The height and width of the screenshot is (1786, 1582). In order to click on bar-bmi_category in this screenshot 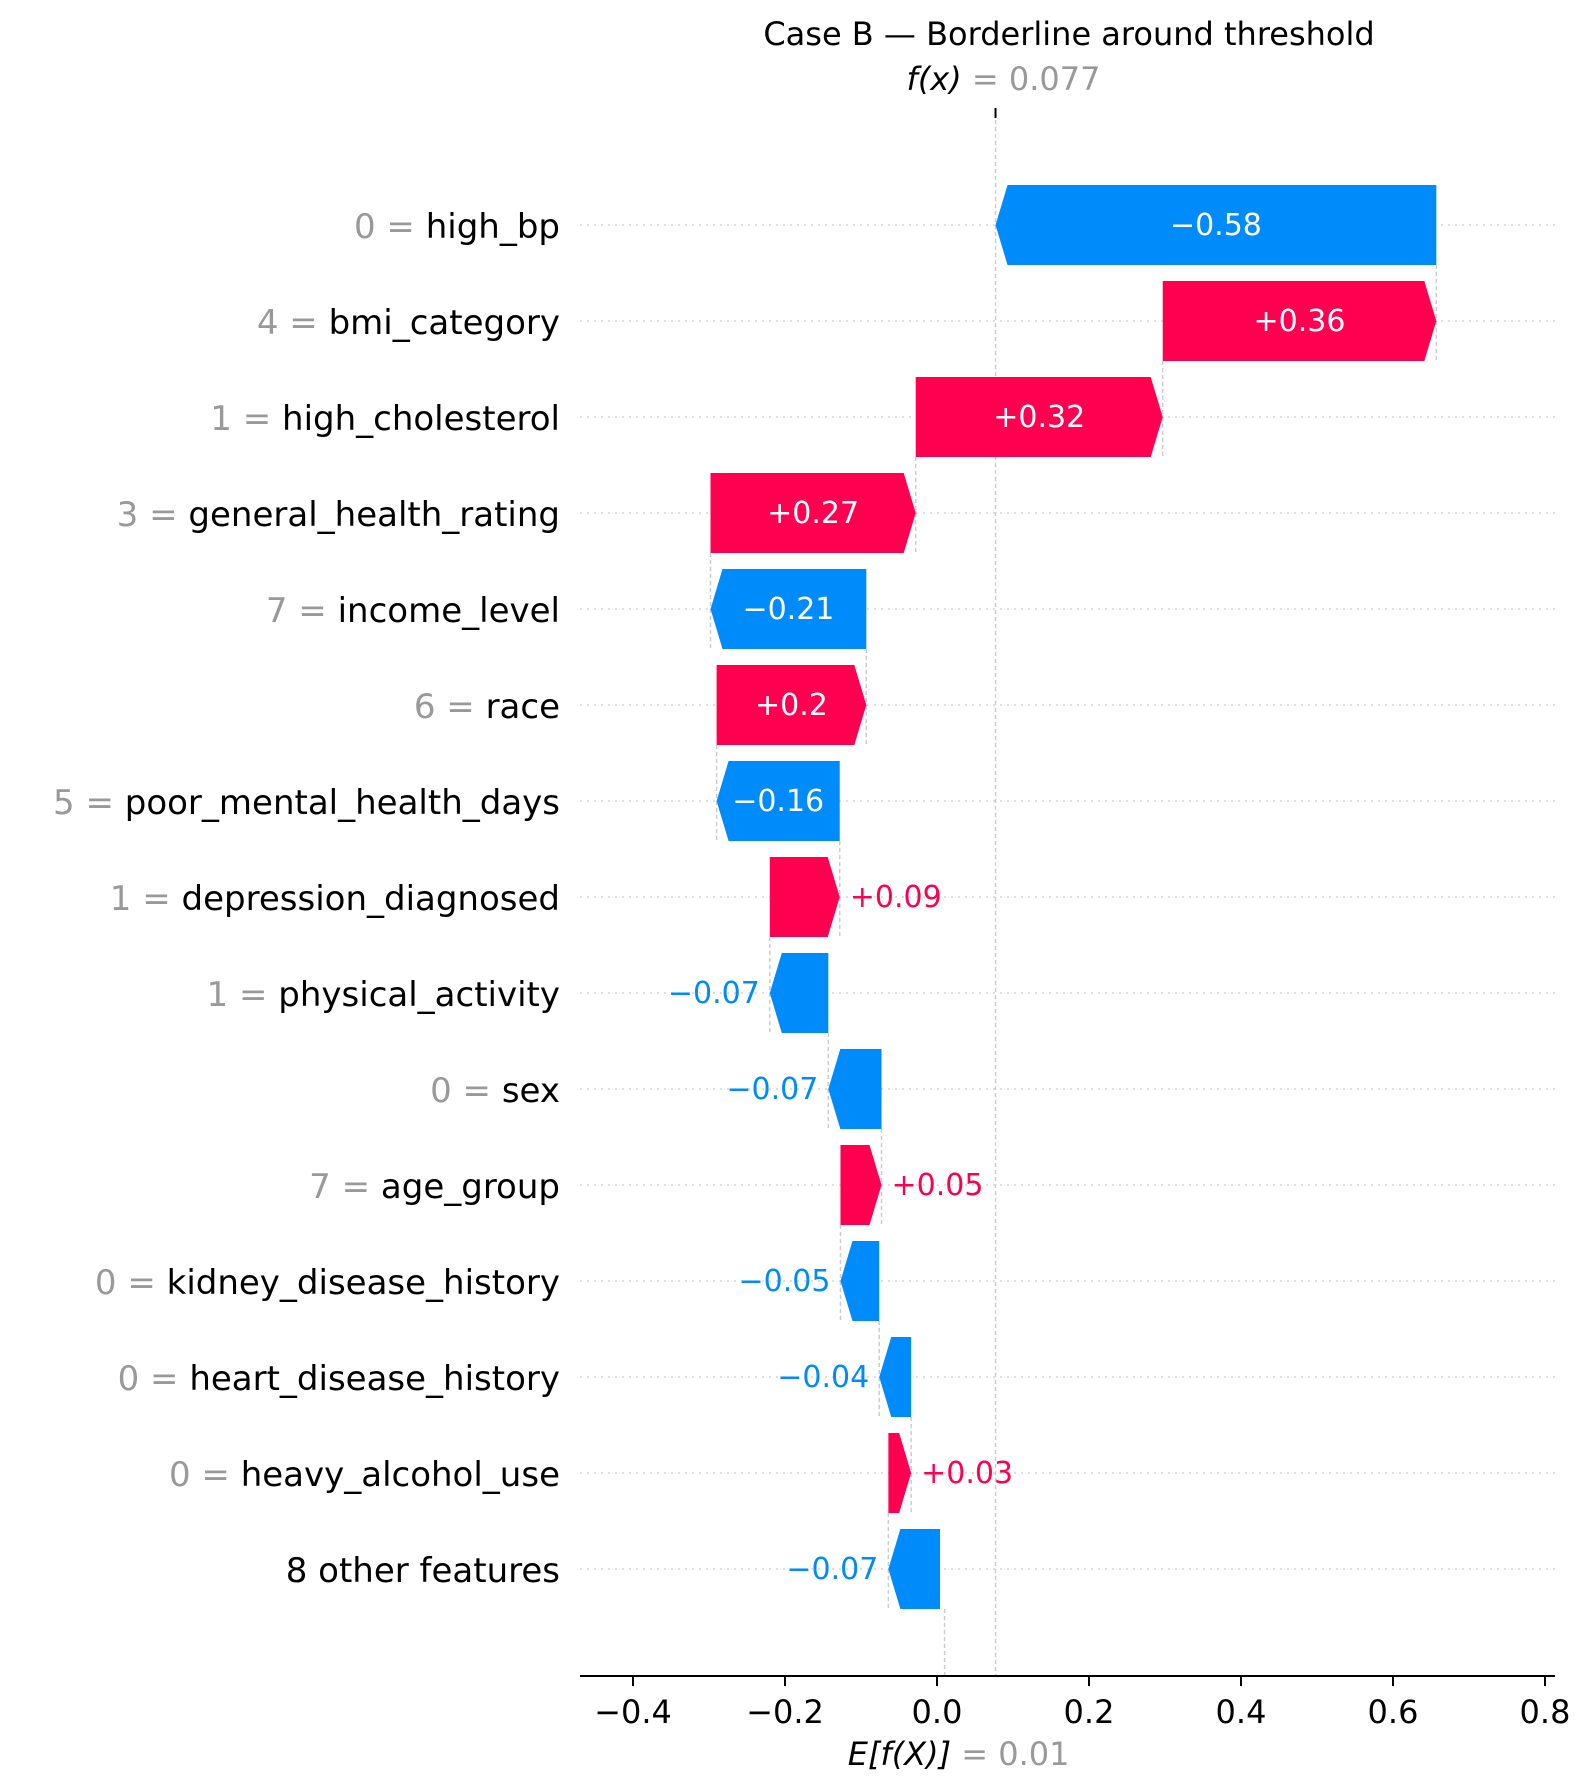, I will do `click(1299, 321)`.